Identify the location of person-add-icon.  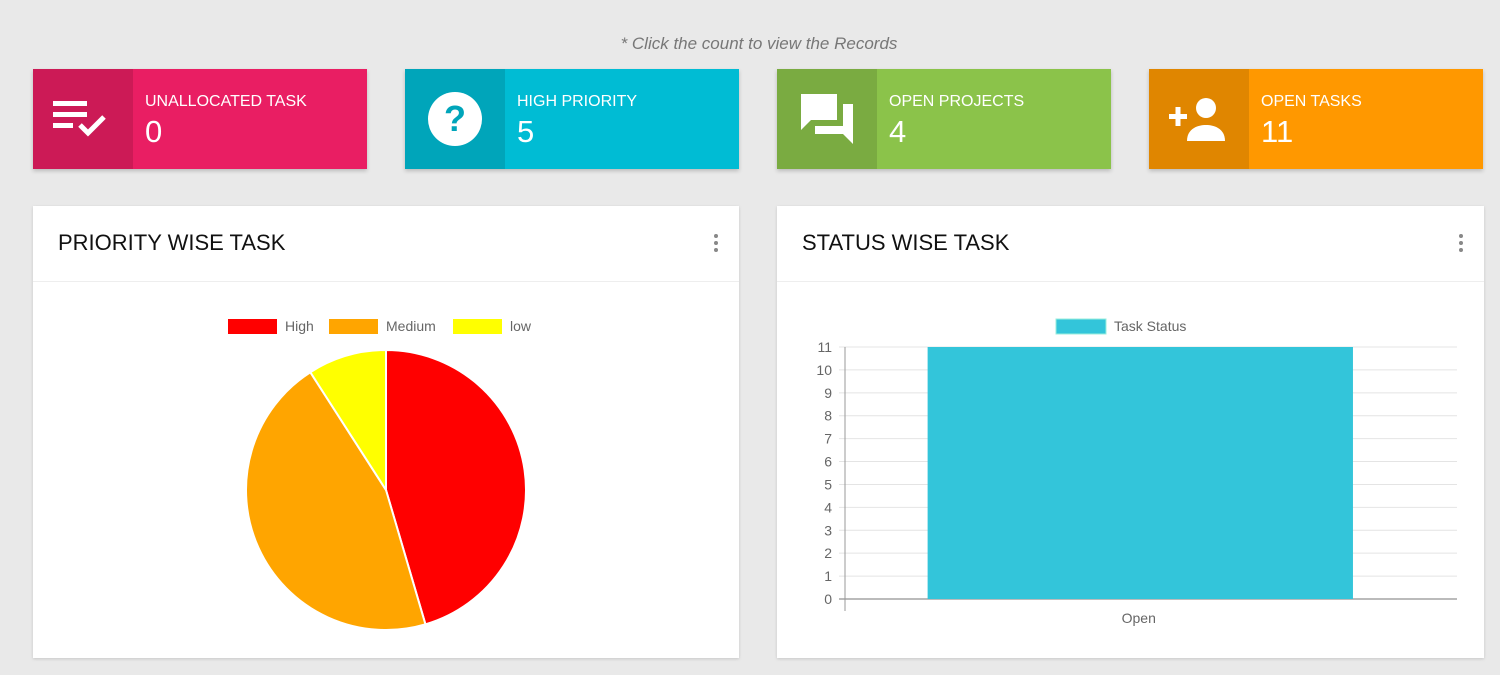
(1199, 119).